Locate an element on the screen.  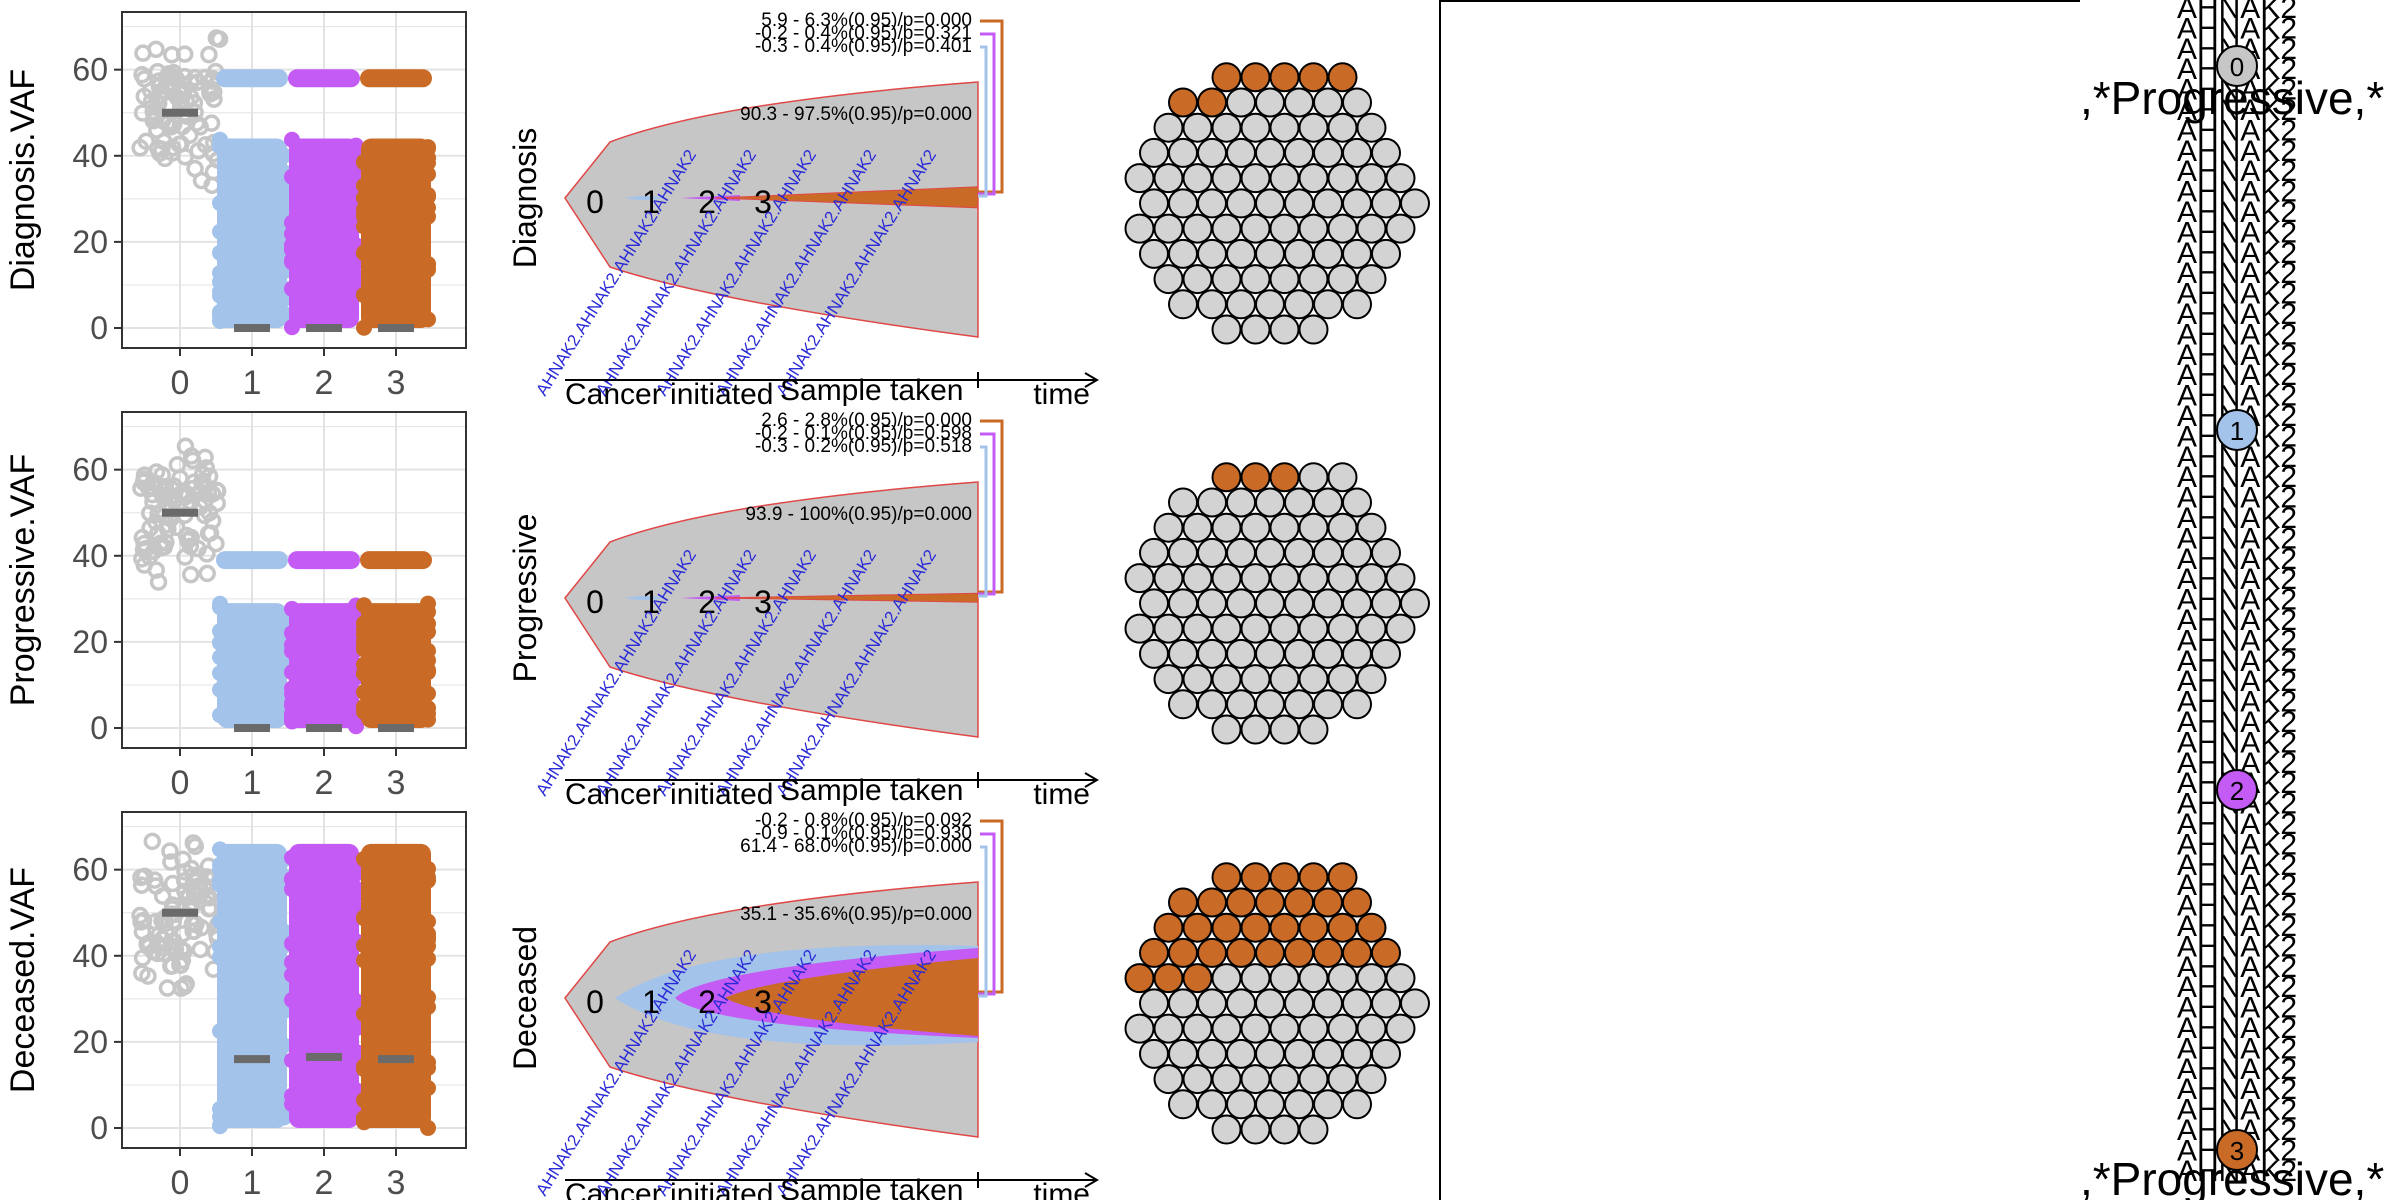
x-tick-label: 1 is located at coordinates (252, 1182).